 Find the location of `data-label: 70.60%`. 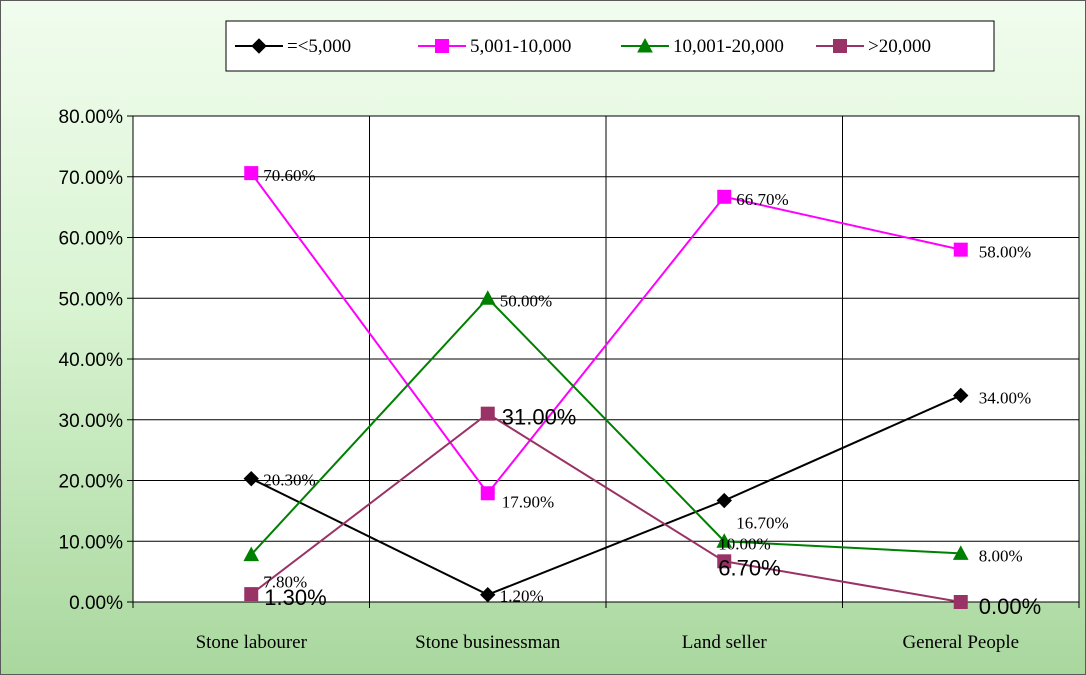

data-label: 70.60% is located at coordinates (289, 175).